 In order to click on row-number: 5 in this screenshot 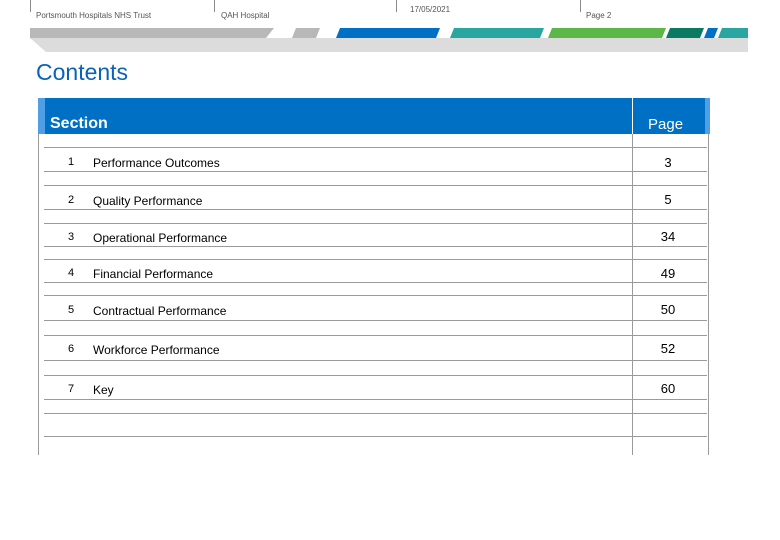, I will do `click(71, 310)`.